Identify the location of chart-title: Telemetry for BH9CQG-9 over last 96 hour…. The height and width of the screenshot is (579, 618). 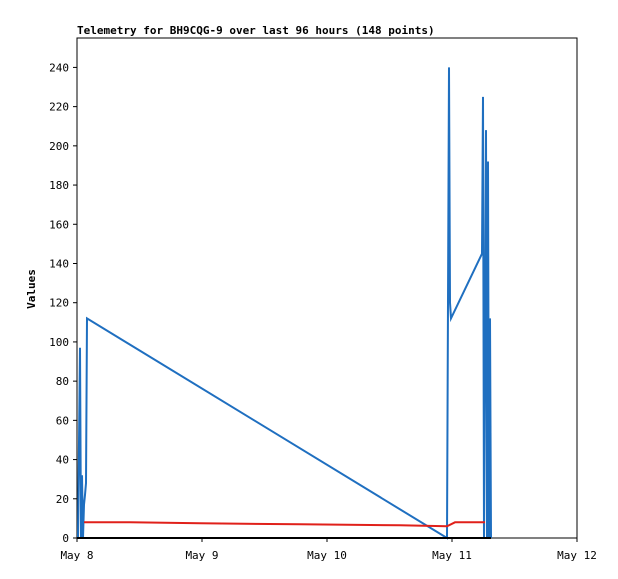
(256, 30).